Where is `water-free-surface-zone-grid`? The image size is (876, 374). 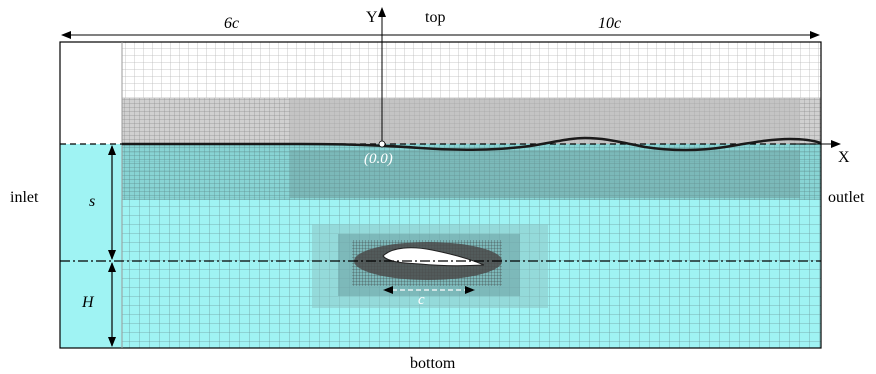
water-free-surface-zone-grid is located at coordinates (471, 172).